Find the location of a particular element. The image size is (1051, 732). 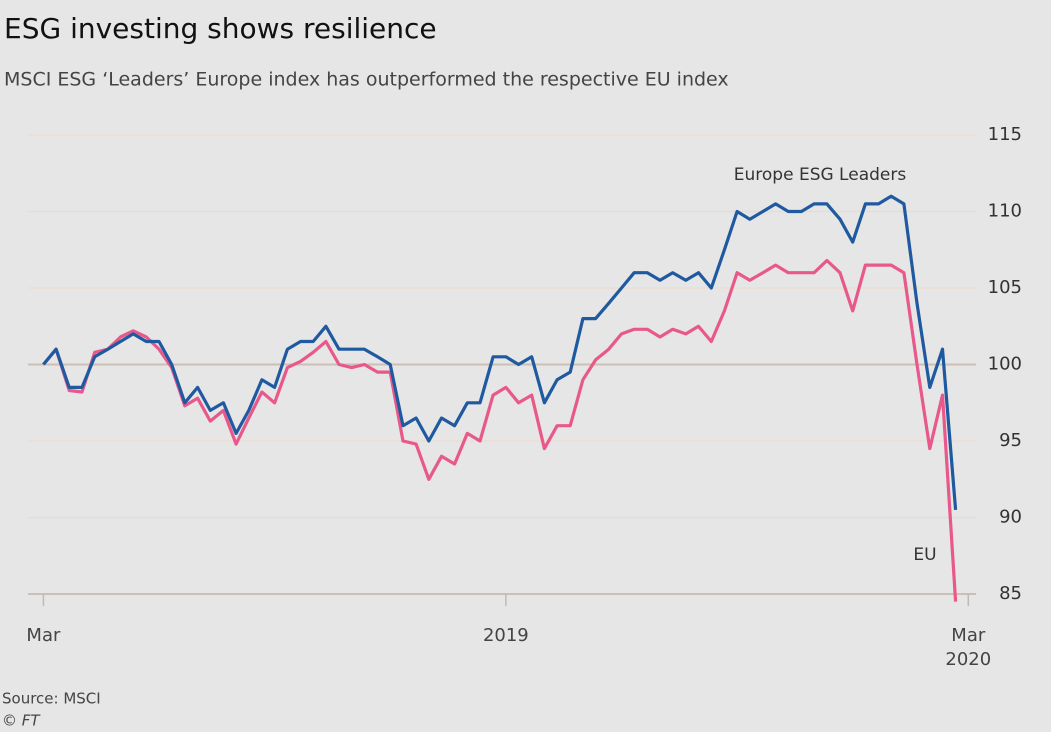

y-tick-label: 105 is located at coordinates (1005, 287).